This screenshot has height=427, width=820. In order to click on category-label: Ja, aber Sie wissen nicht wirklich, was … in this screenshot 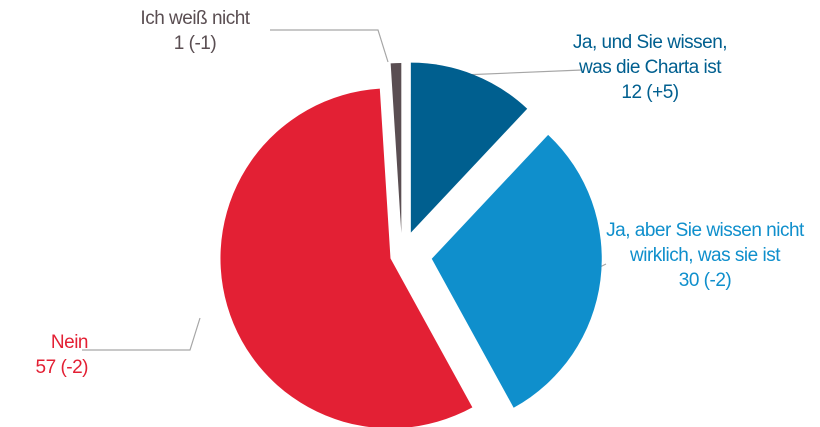, I will do `click(705, 243)`.